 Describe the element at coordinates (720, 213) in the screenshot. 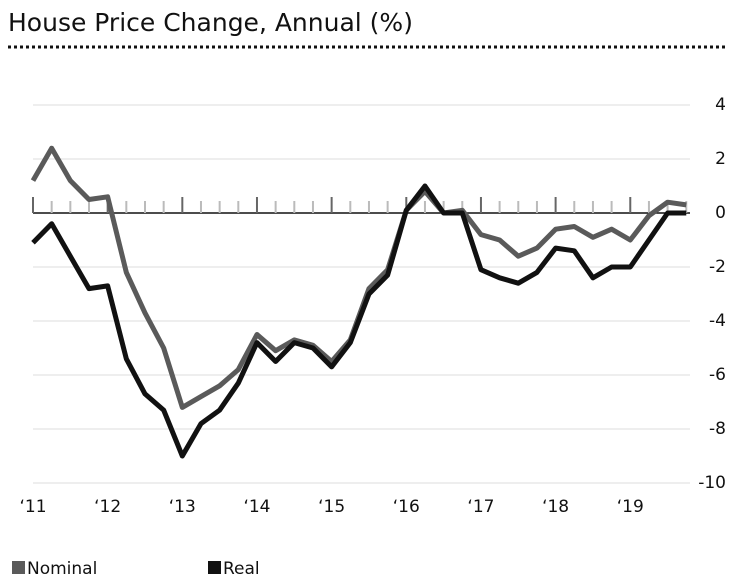

I see `y-tick-label: 0` at that location.